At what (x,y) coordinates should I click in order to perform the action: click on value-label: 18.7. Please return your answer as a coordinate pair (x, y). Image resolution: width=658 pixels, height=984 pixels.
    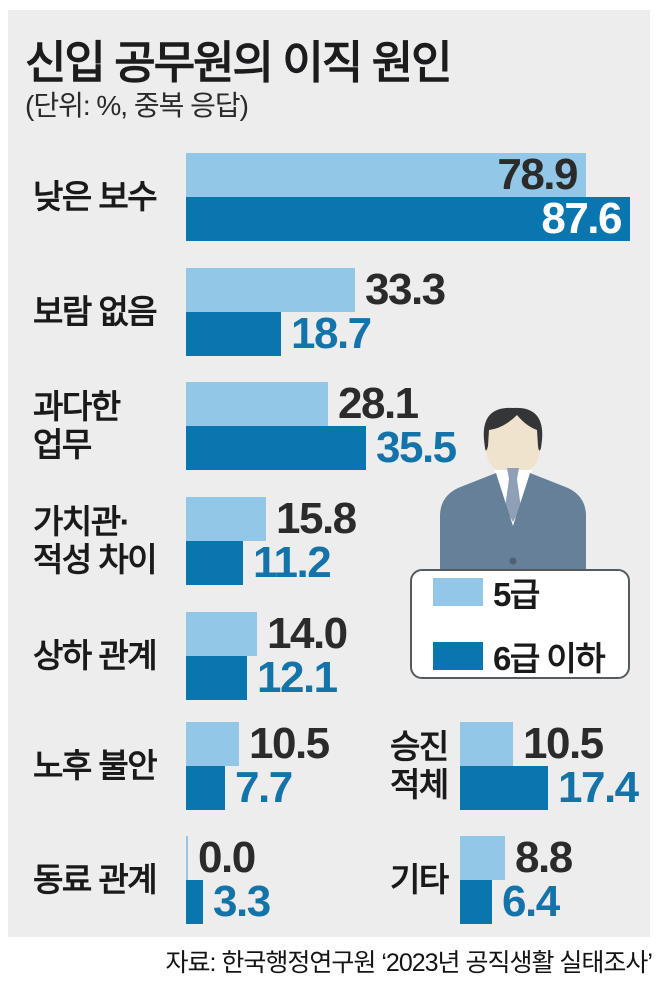
    Looking at the image, I should click on (331, 333).